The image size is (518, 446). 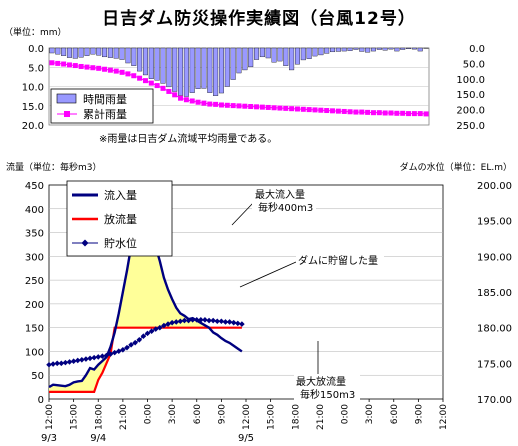 What do you see at coordinates (105, 114) in the screenshot?
I see `cumulative-rain-legend-label: 累計雨量` at bounding box center [105, 114].